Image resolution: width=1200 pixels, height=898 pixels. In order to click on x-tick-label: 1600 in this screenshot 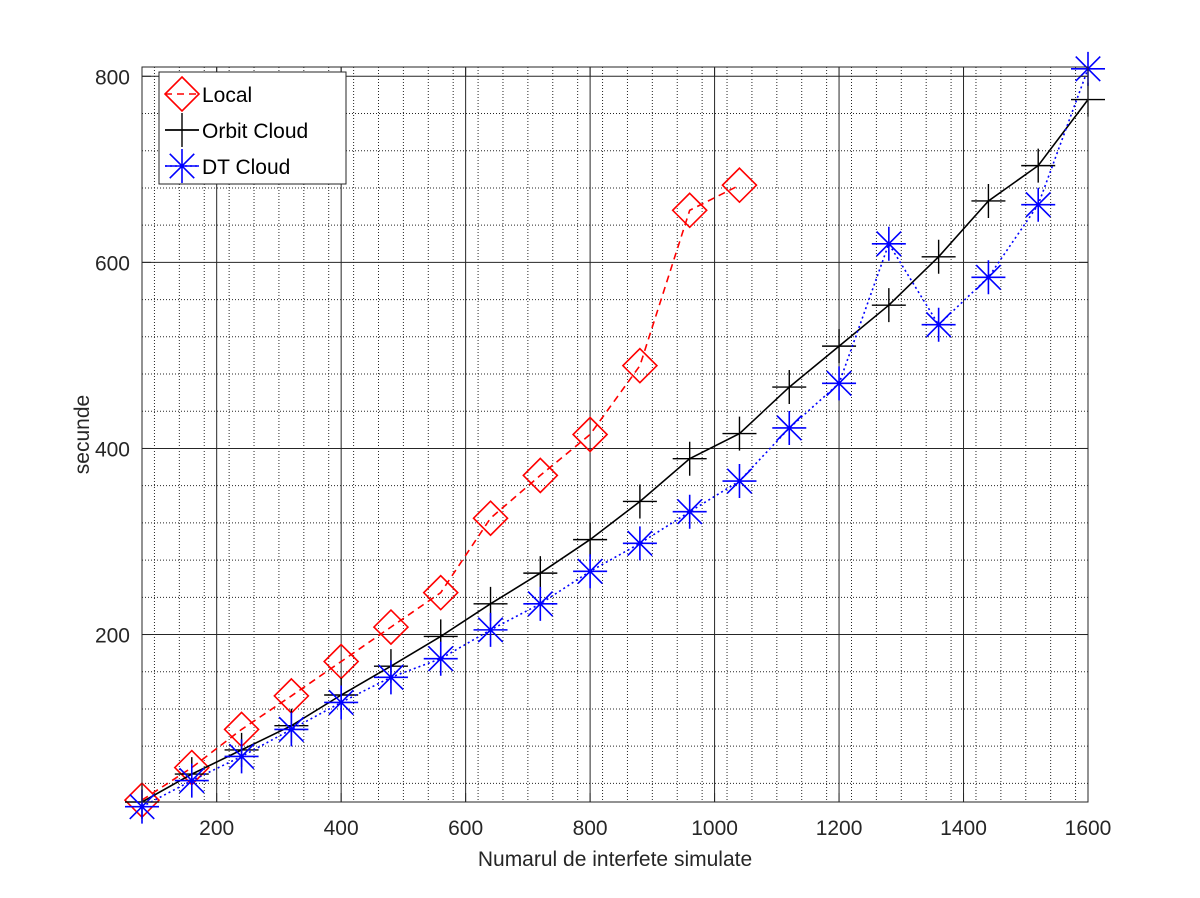, I will do `click(1088, 828)`.